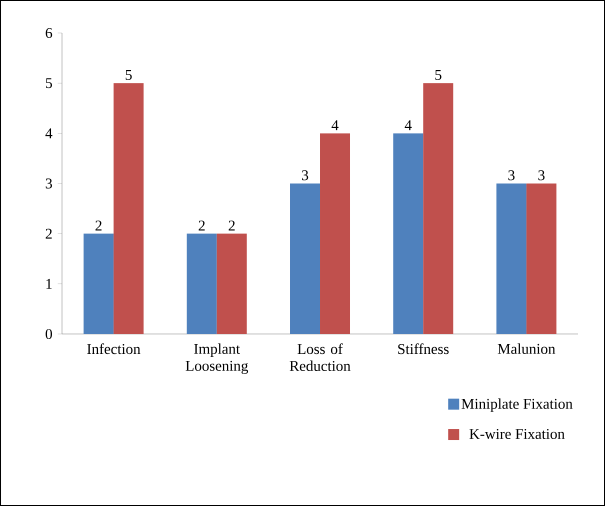 The height and width of the screenshot is (506, 605). I want to click on x-tick-label: Implant Loosening, so click(217, 358).